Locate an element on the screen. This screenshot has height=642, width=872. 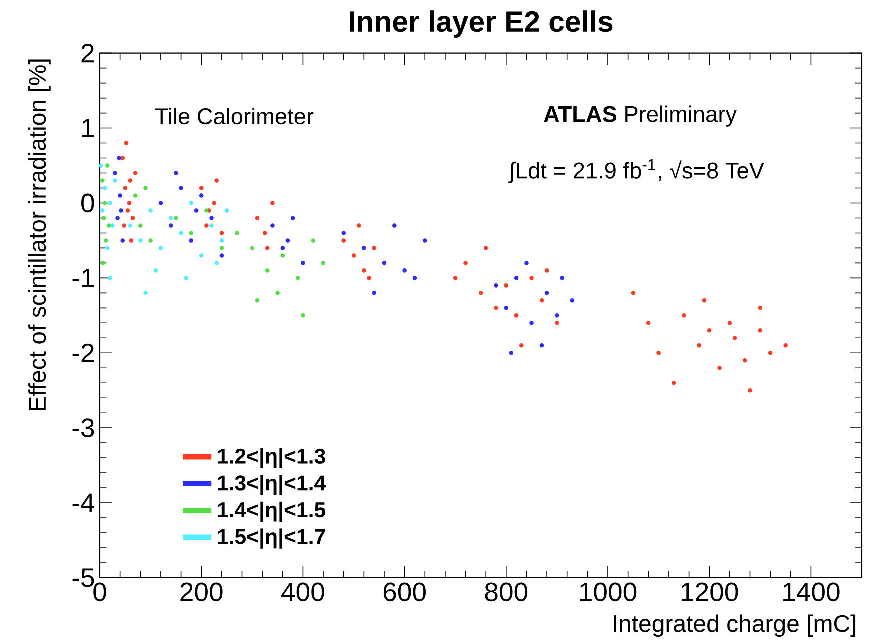
x-tick-label: 800 is located at coordinates (506, 592).